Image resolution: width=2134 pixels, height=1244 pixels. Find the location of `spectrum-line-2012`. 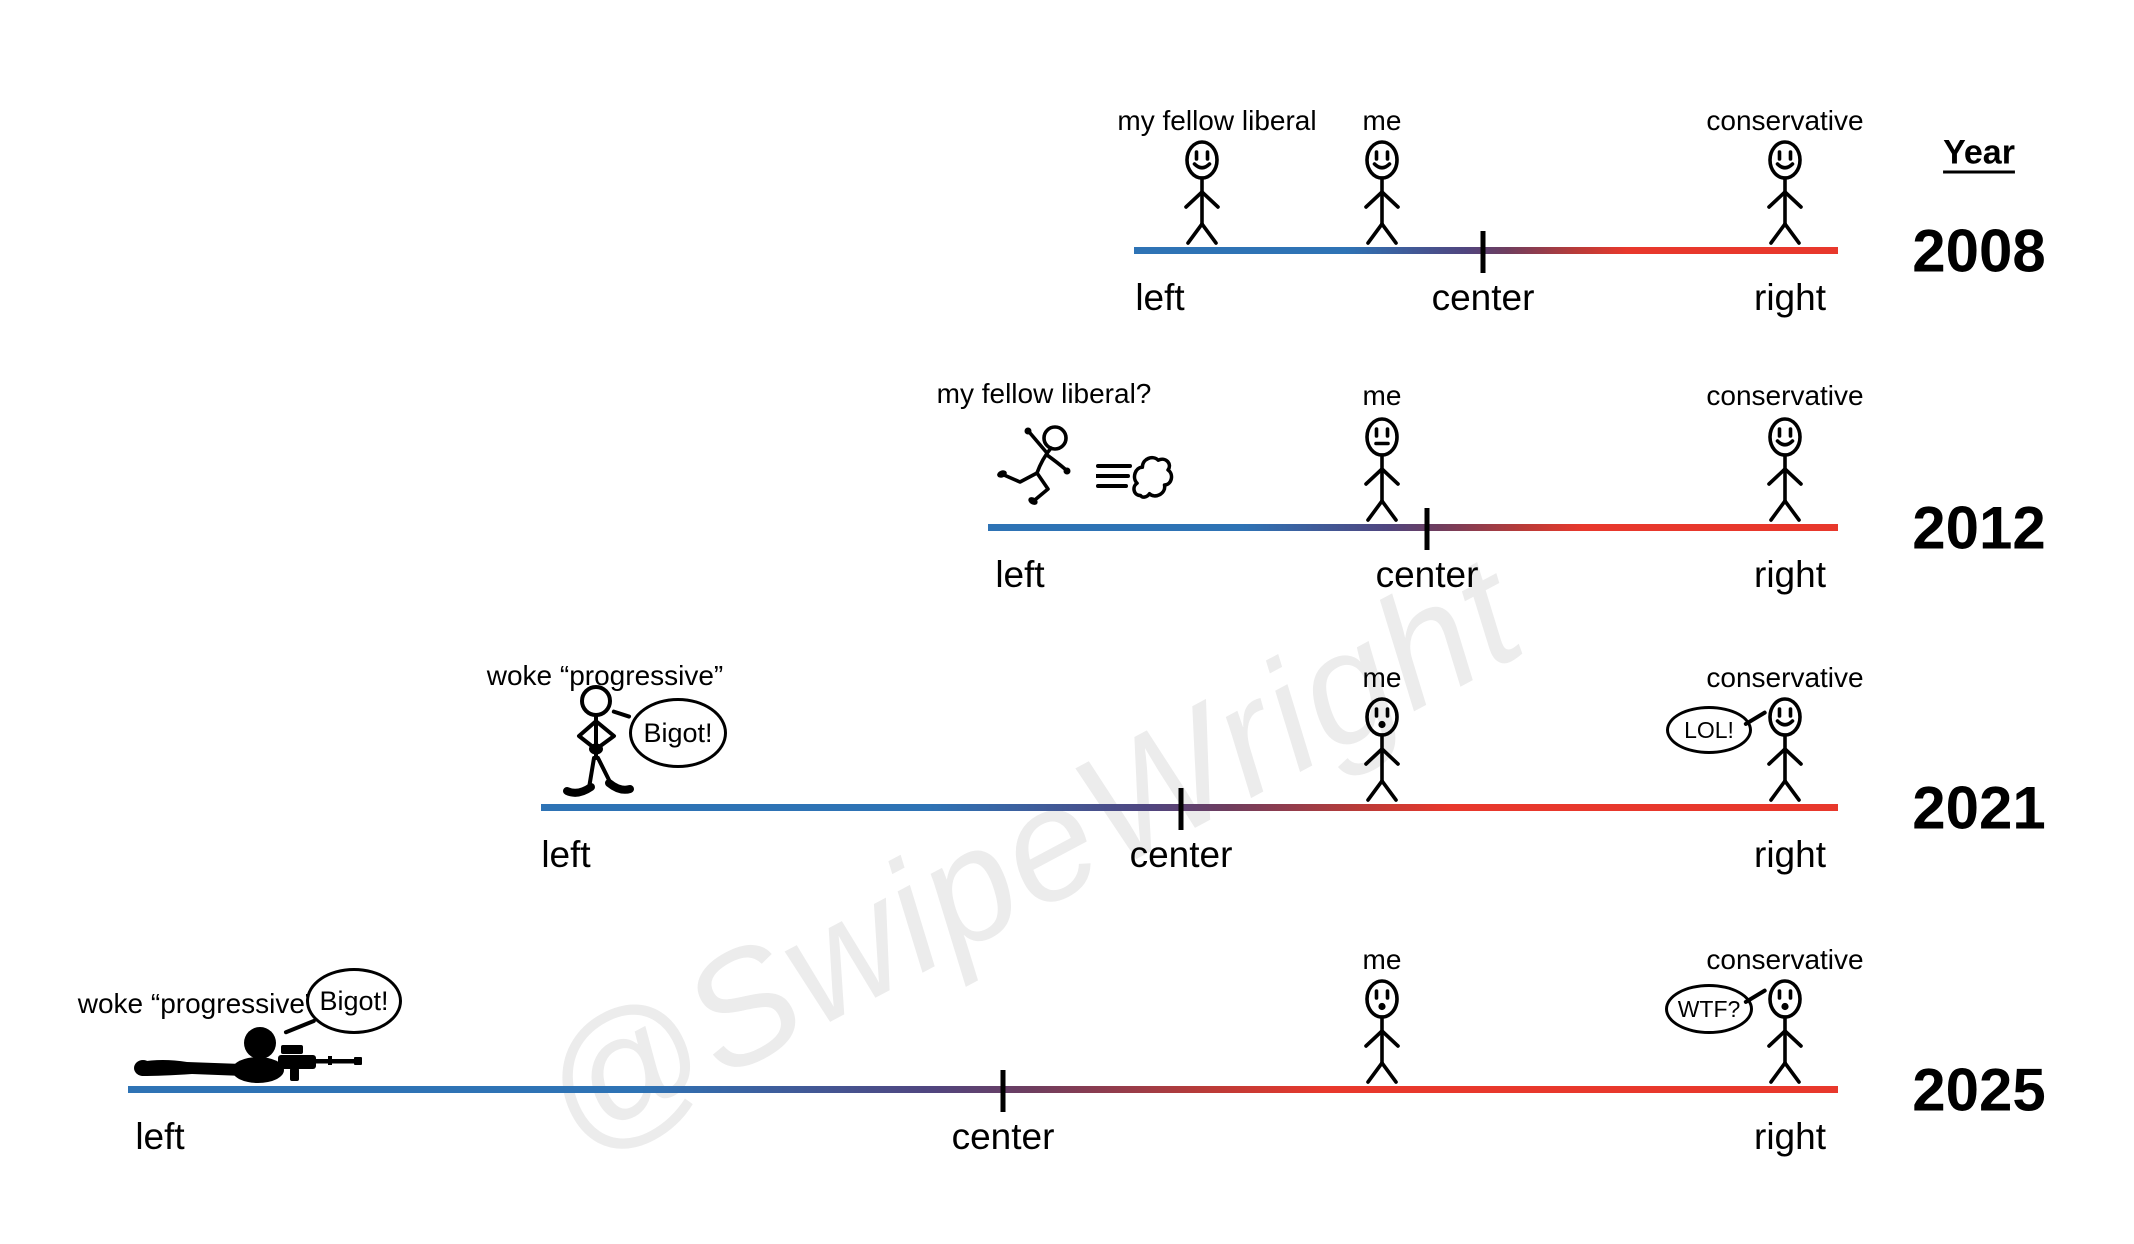

spectrum-line-2012 is located at coordinates (1413, 527).